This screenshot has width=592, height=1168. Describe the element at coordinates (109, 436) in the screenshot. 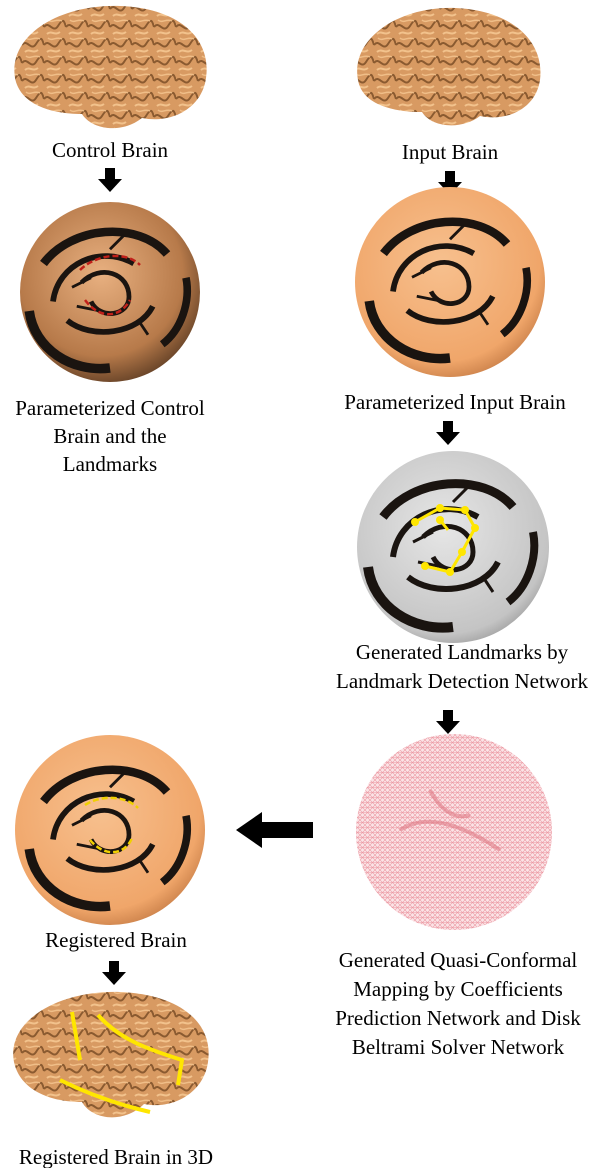

I see `node-label: Brain and the` at that location.